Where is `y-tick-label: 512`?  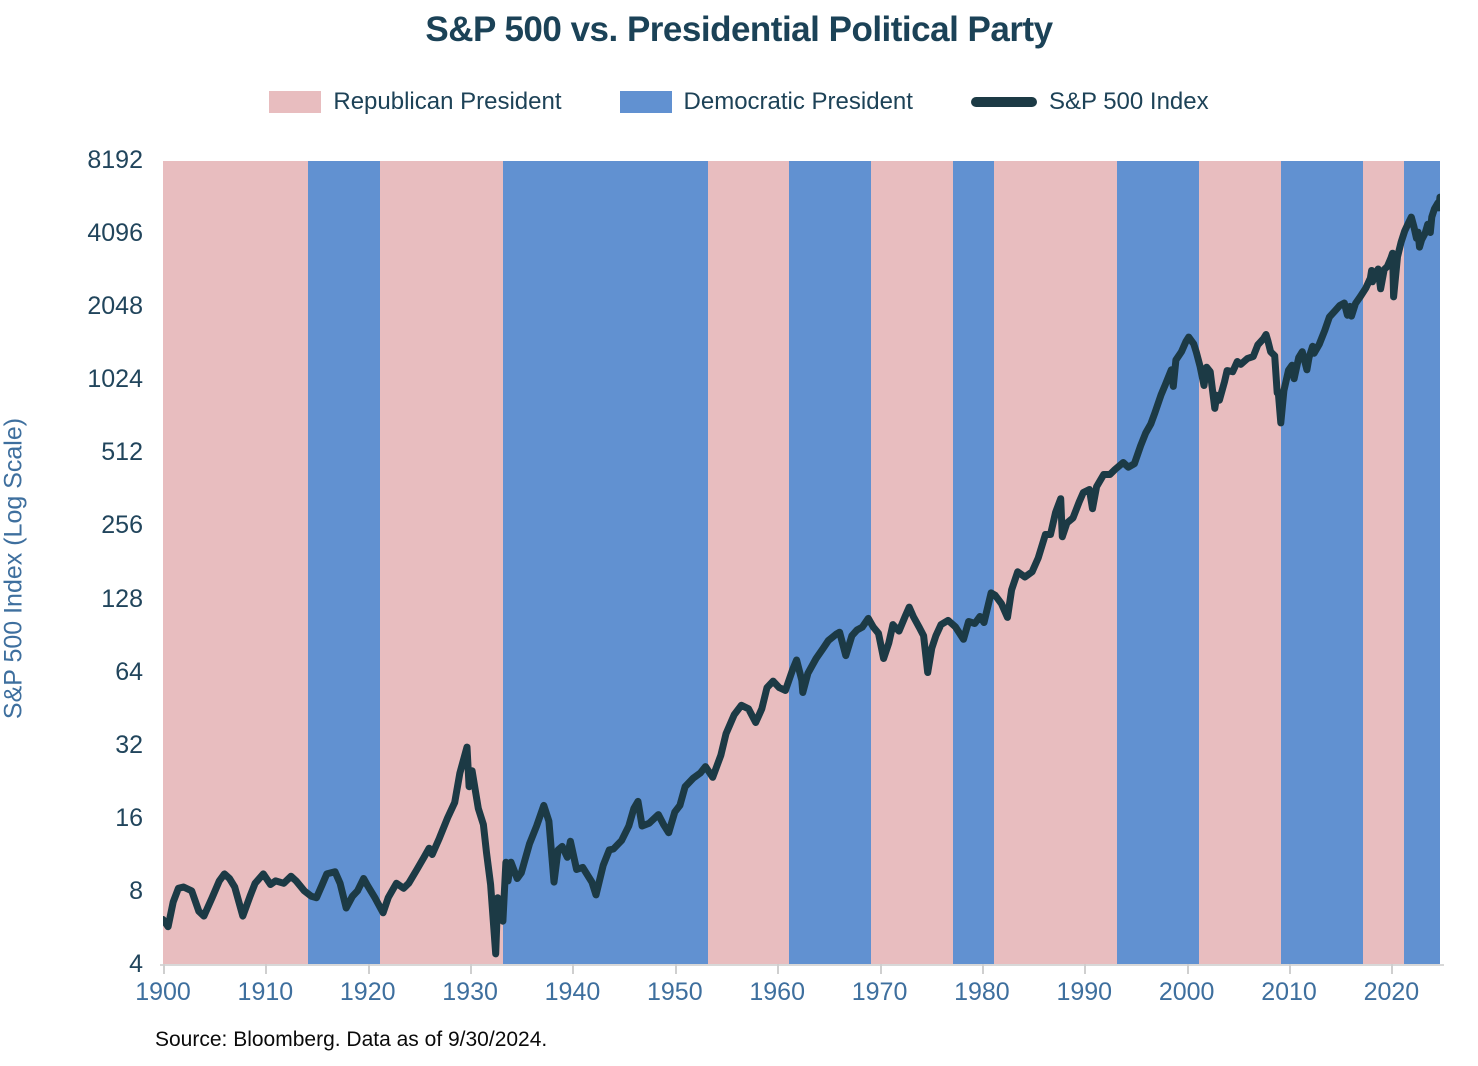
y-tick-label: 512 is located at coordinates (122, 452).